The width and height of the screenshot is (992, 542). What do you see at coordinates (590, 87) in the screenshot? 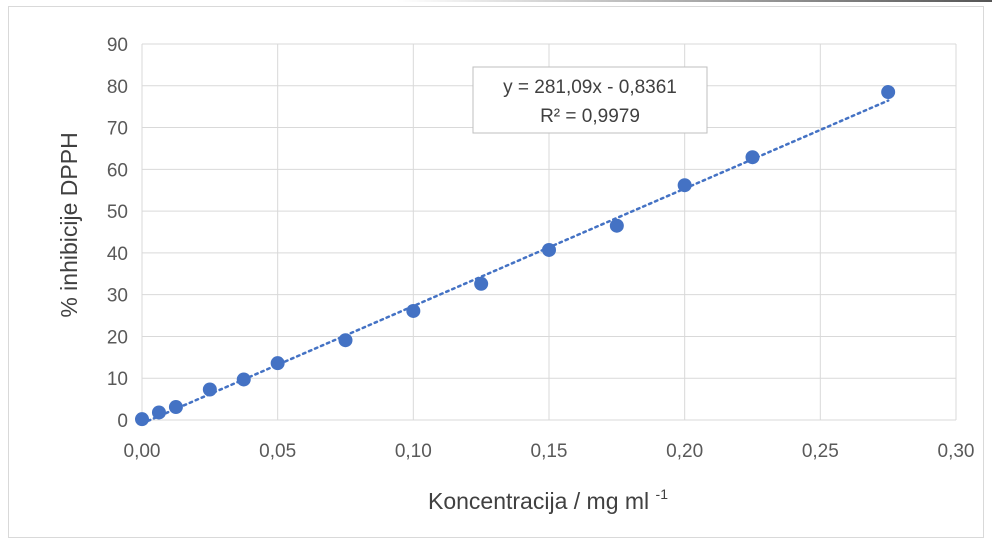
I see `equation-label: y = 281,09x - 0,8361` at bounding box center [590, 87].